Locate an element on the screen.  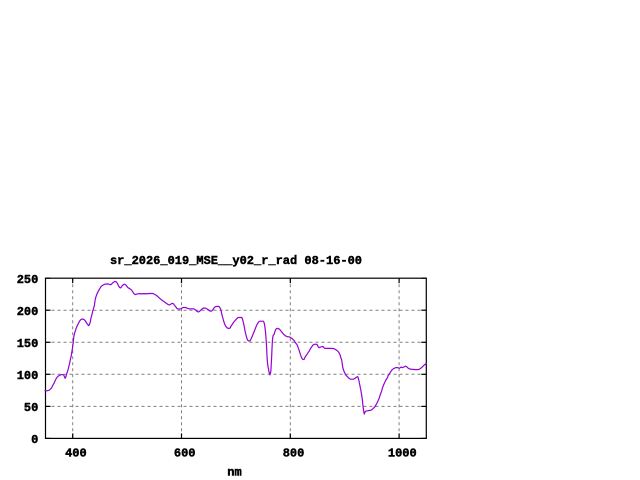
svg-text: 800 is located at coordinates (294, 454).